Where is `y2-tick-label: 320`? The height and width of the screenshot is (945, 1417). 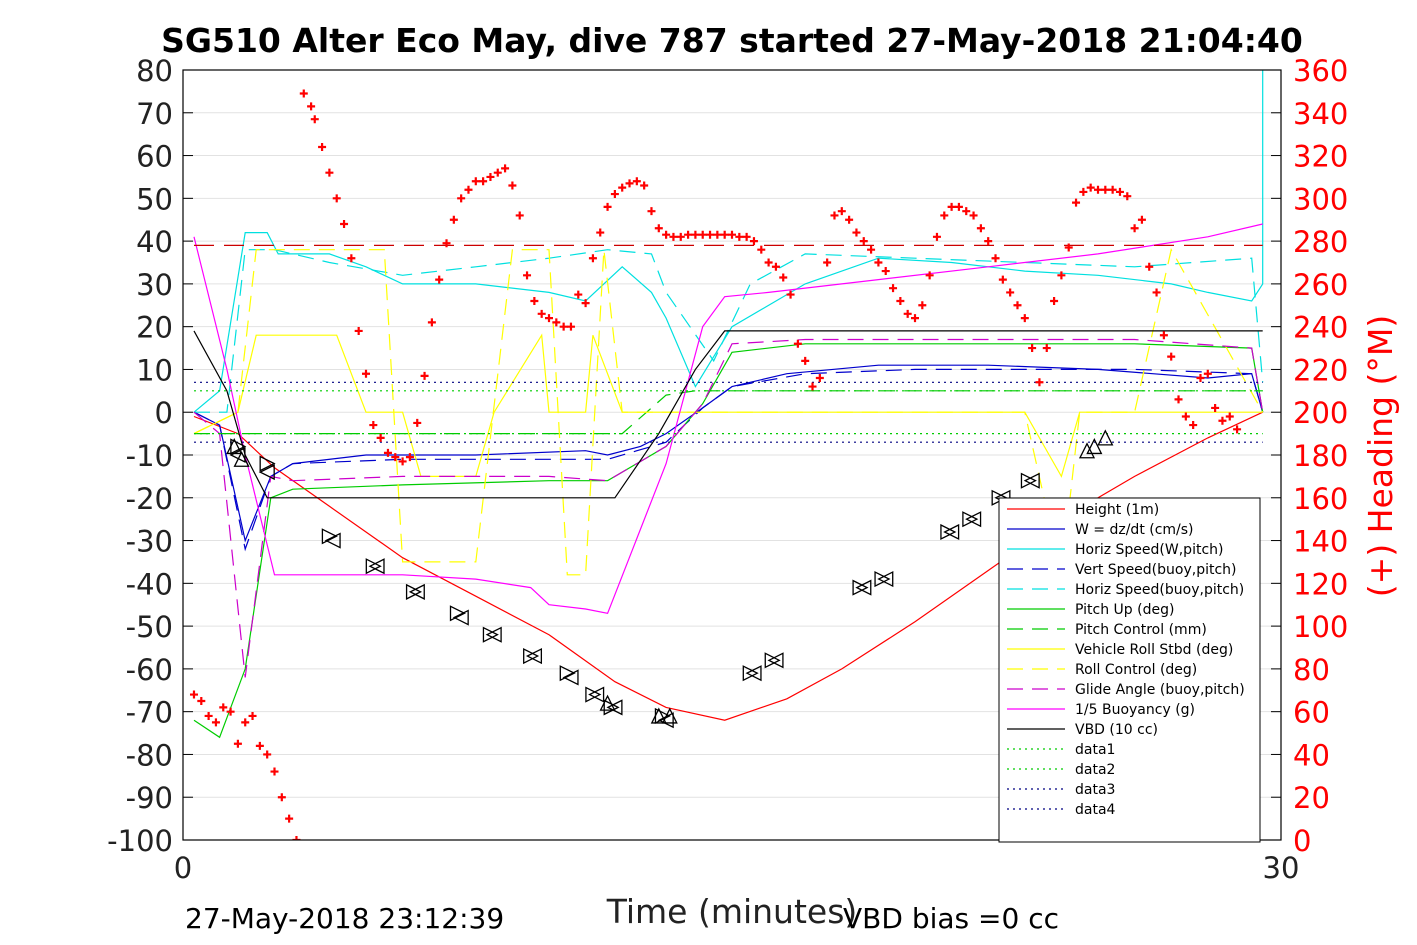
y2-tick-label: 320 is located at coordinates (1320, 157).